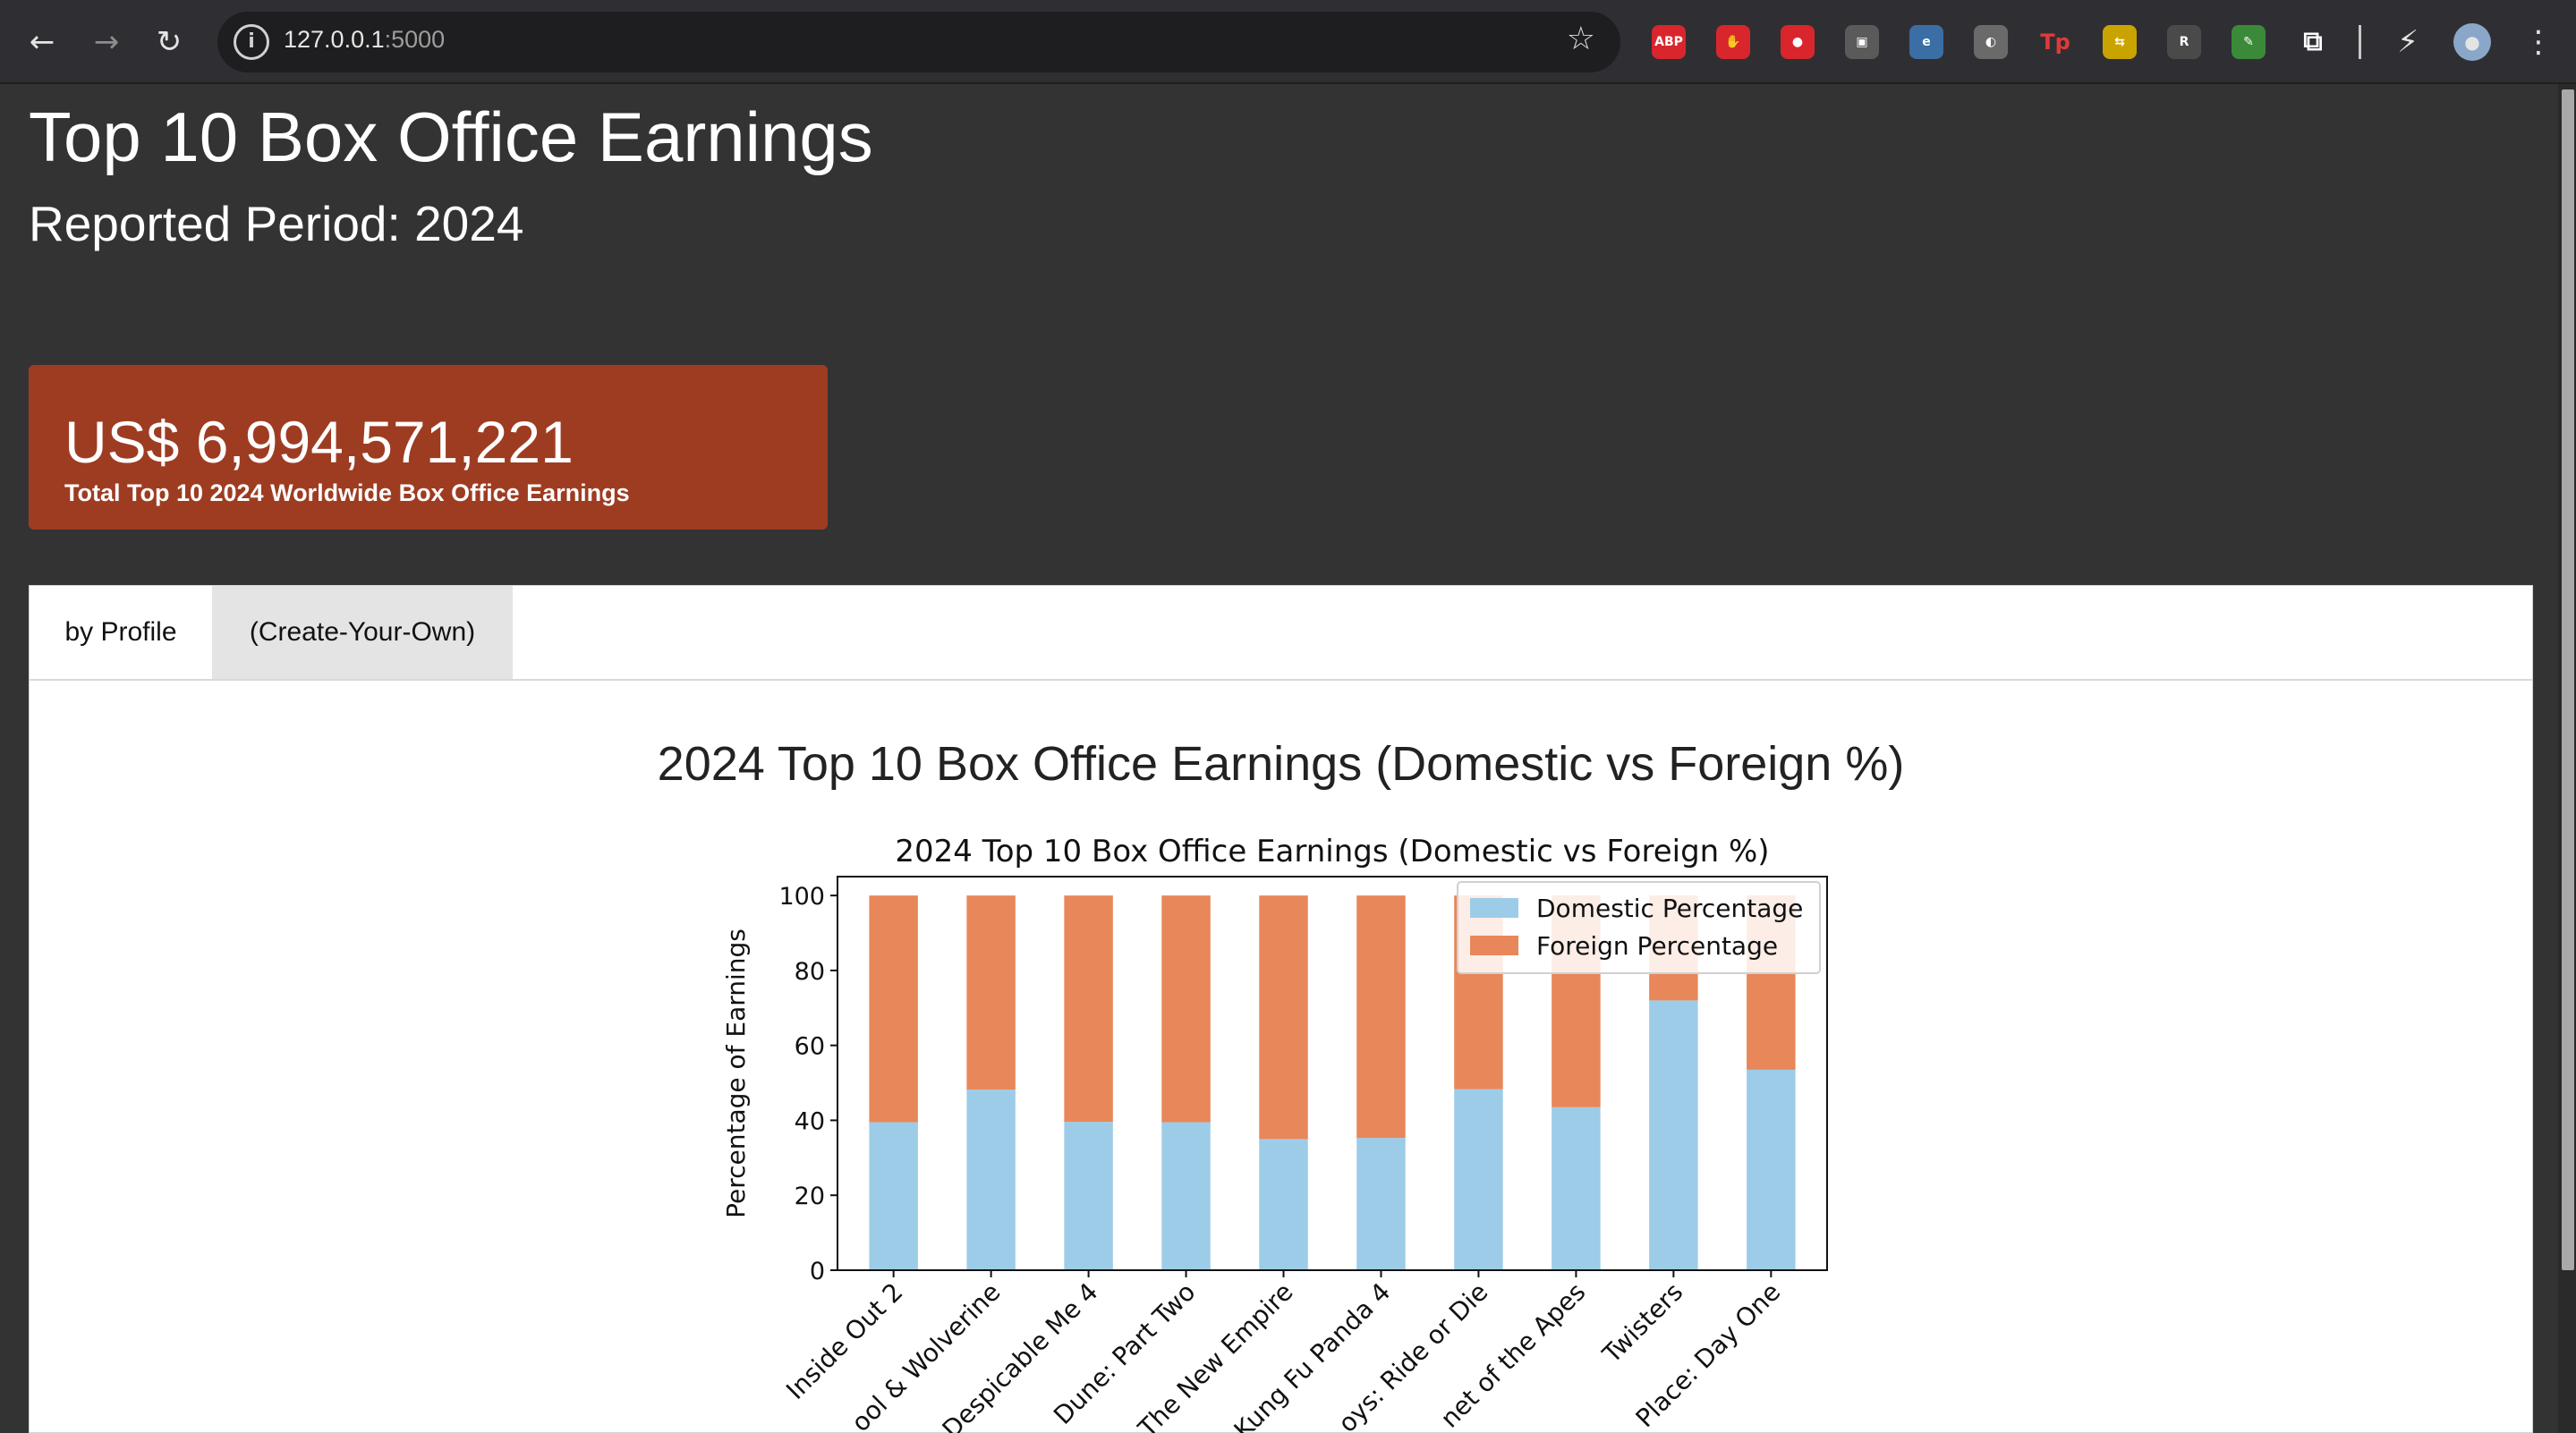 This screenshot has height=1433, width=2576. What do you see at coordinates (810, 972) in the screenshot?
I see `y-tick-label: 80` at bounding box center [810, 972].